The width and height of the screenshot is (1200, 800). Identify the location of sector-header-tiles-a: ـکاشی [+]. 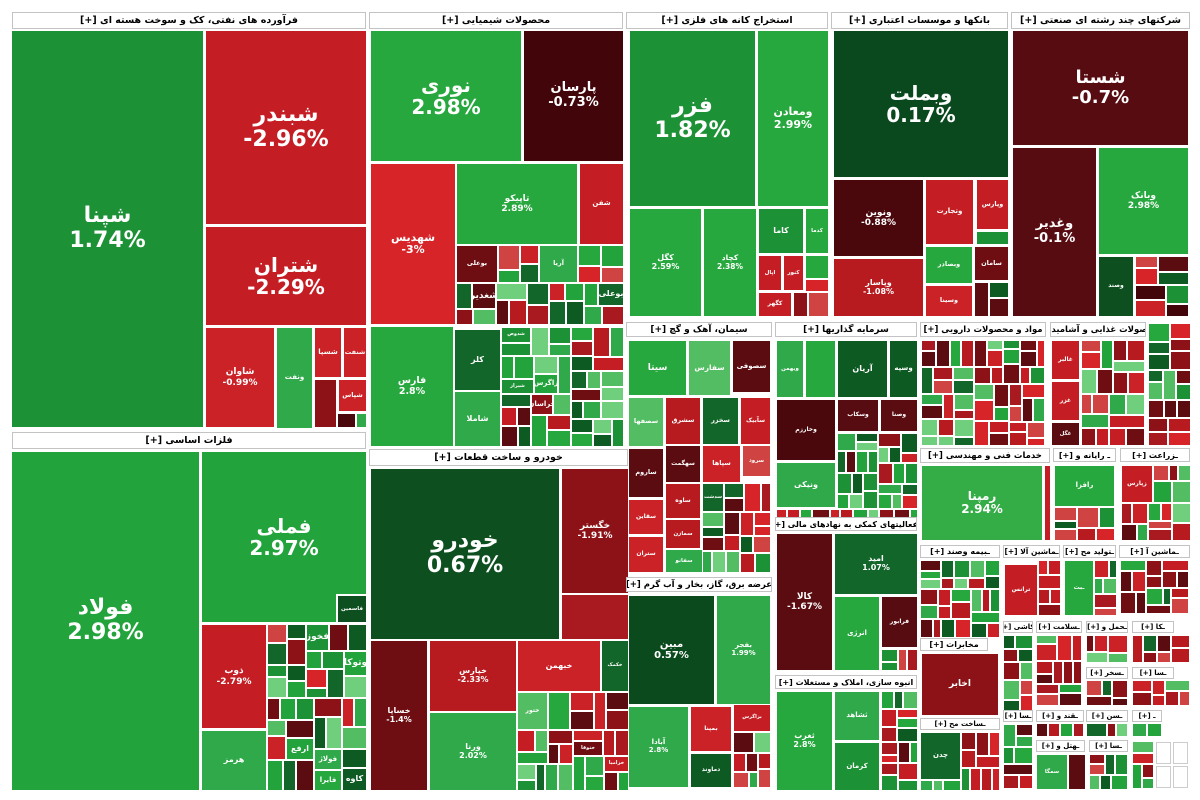
(1018, 627).